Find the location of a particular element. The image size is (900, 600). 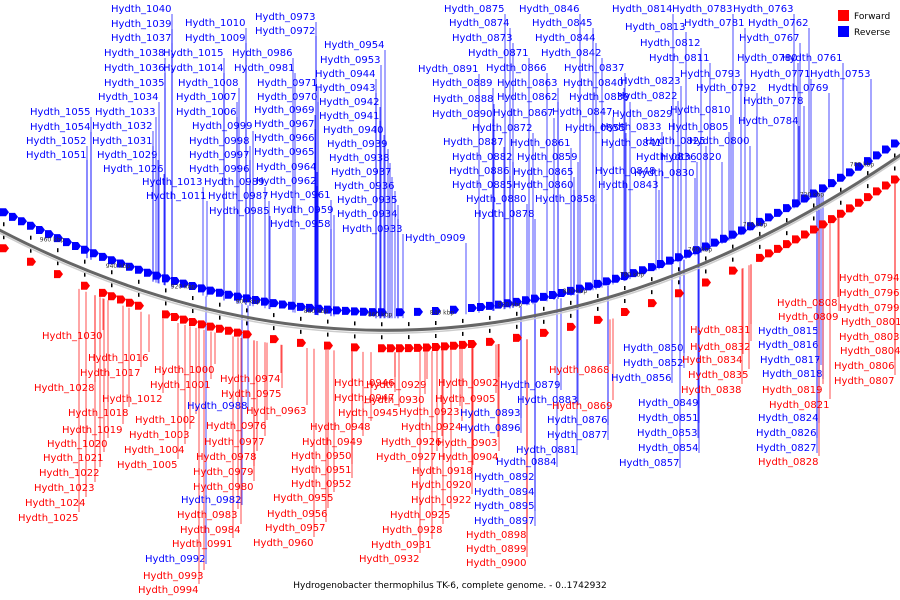

gene-label: Hydth_0843 is located at coordinates (628, 185).